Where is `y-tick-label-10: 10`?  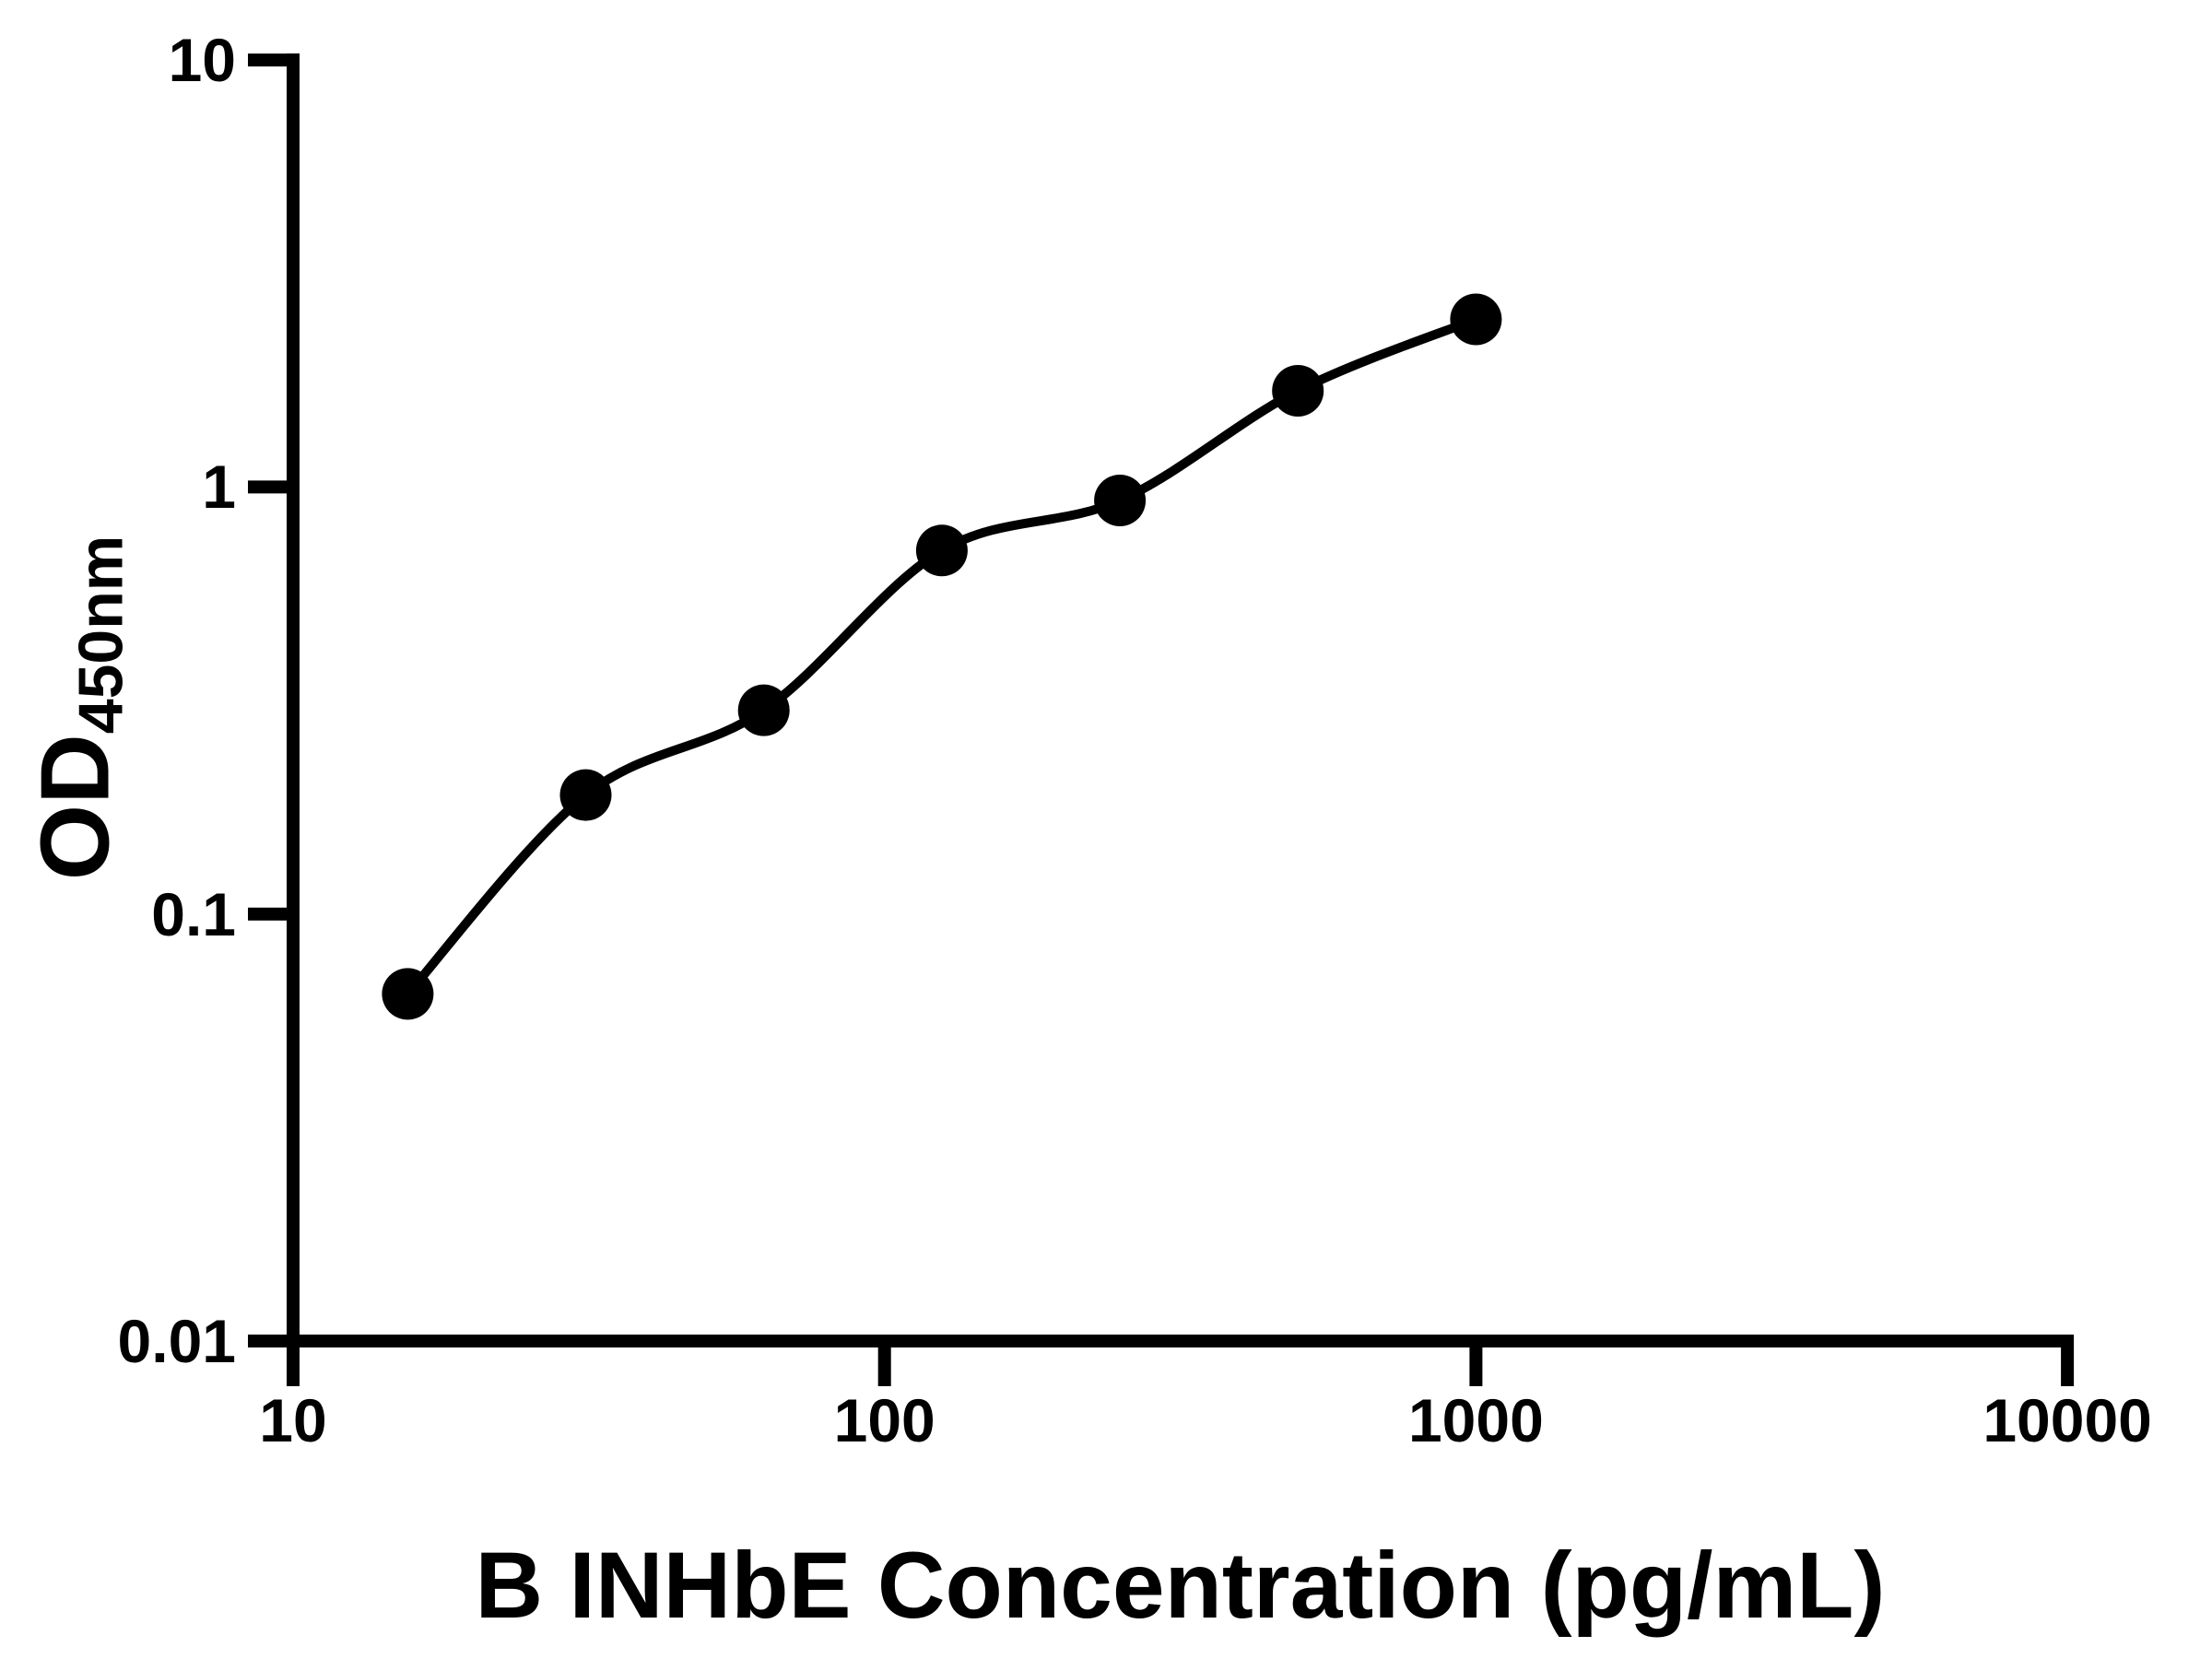 y-tick-label-10: 10 is located at coordinates (202, 60).